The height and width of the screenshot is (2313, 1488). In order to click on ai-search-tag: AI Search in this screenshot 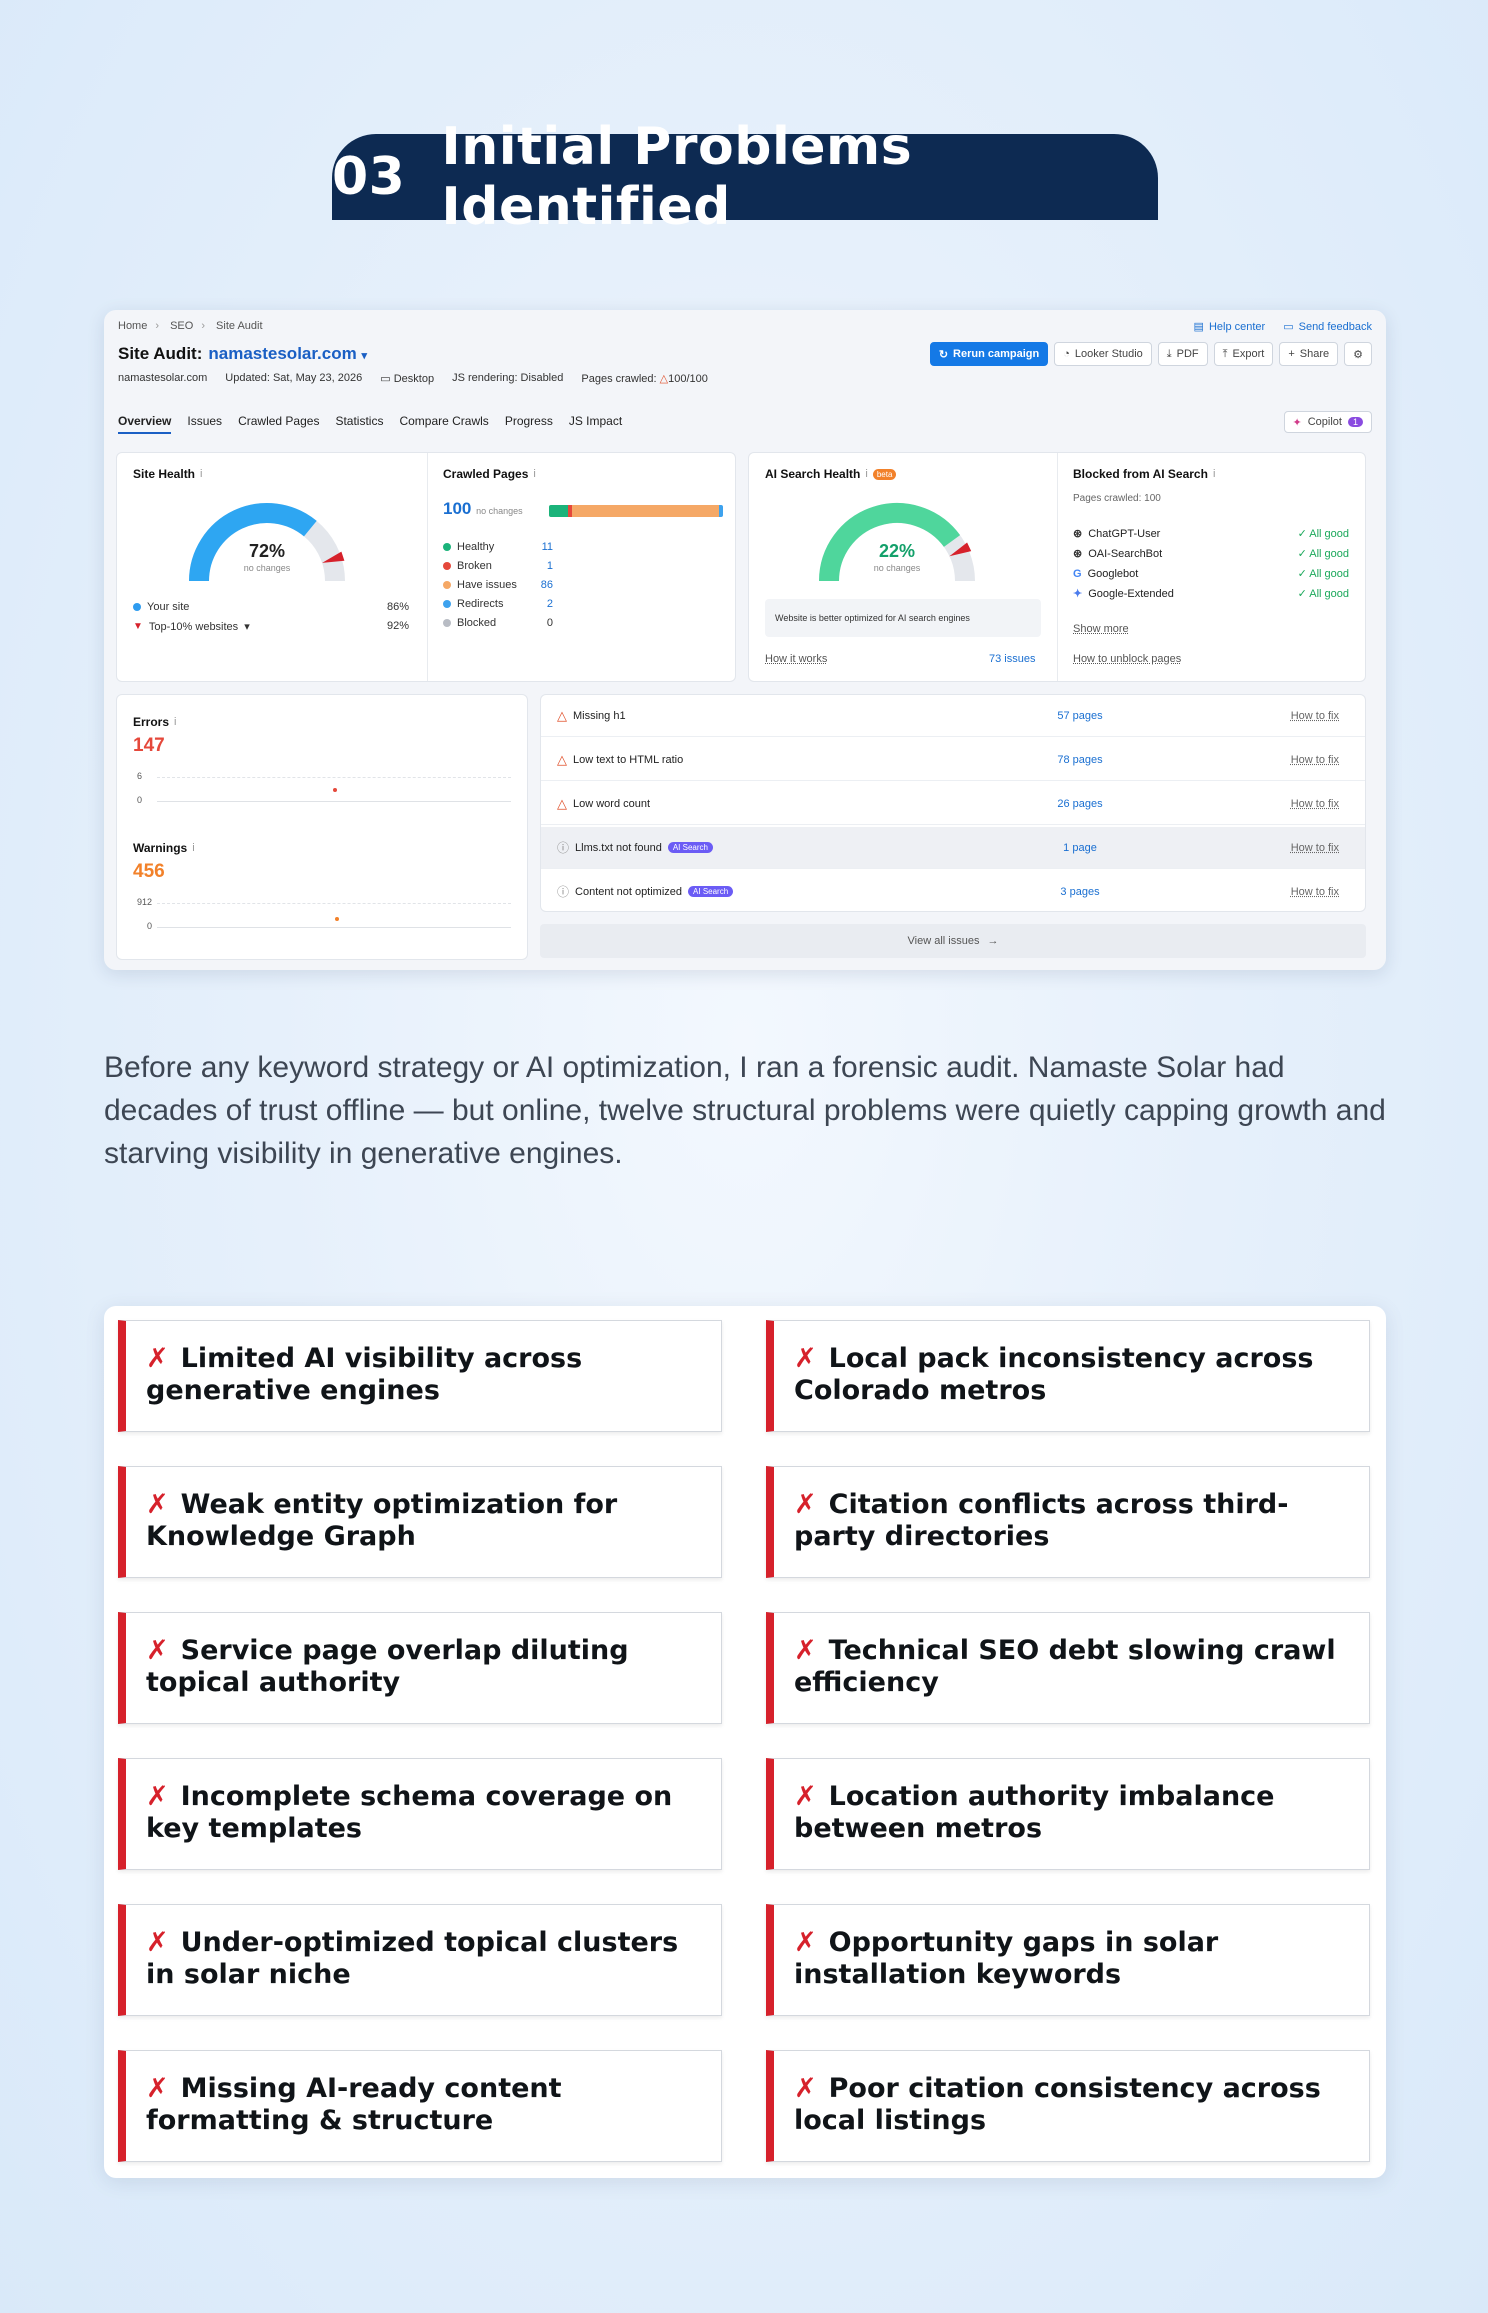, I will do `click(711, 891)`.